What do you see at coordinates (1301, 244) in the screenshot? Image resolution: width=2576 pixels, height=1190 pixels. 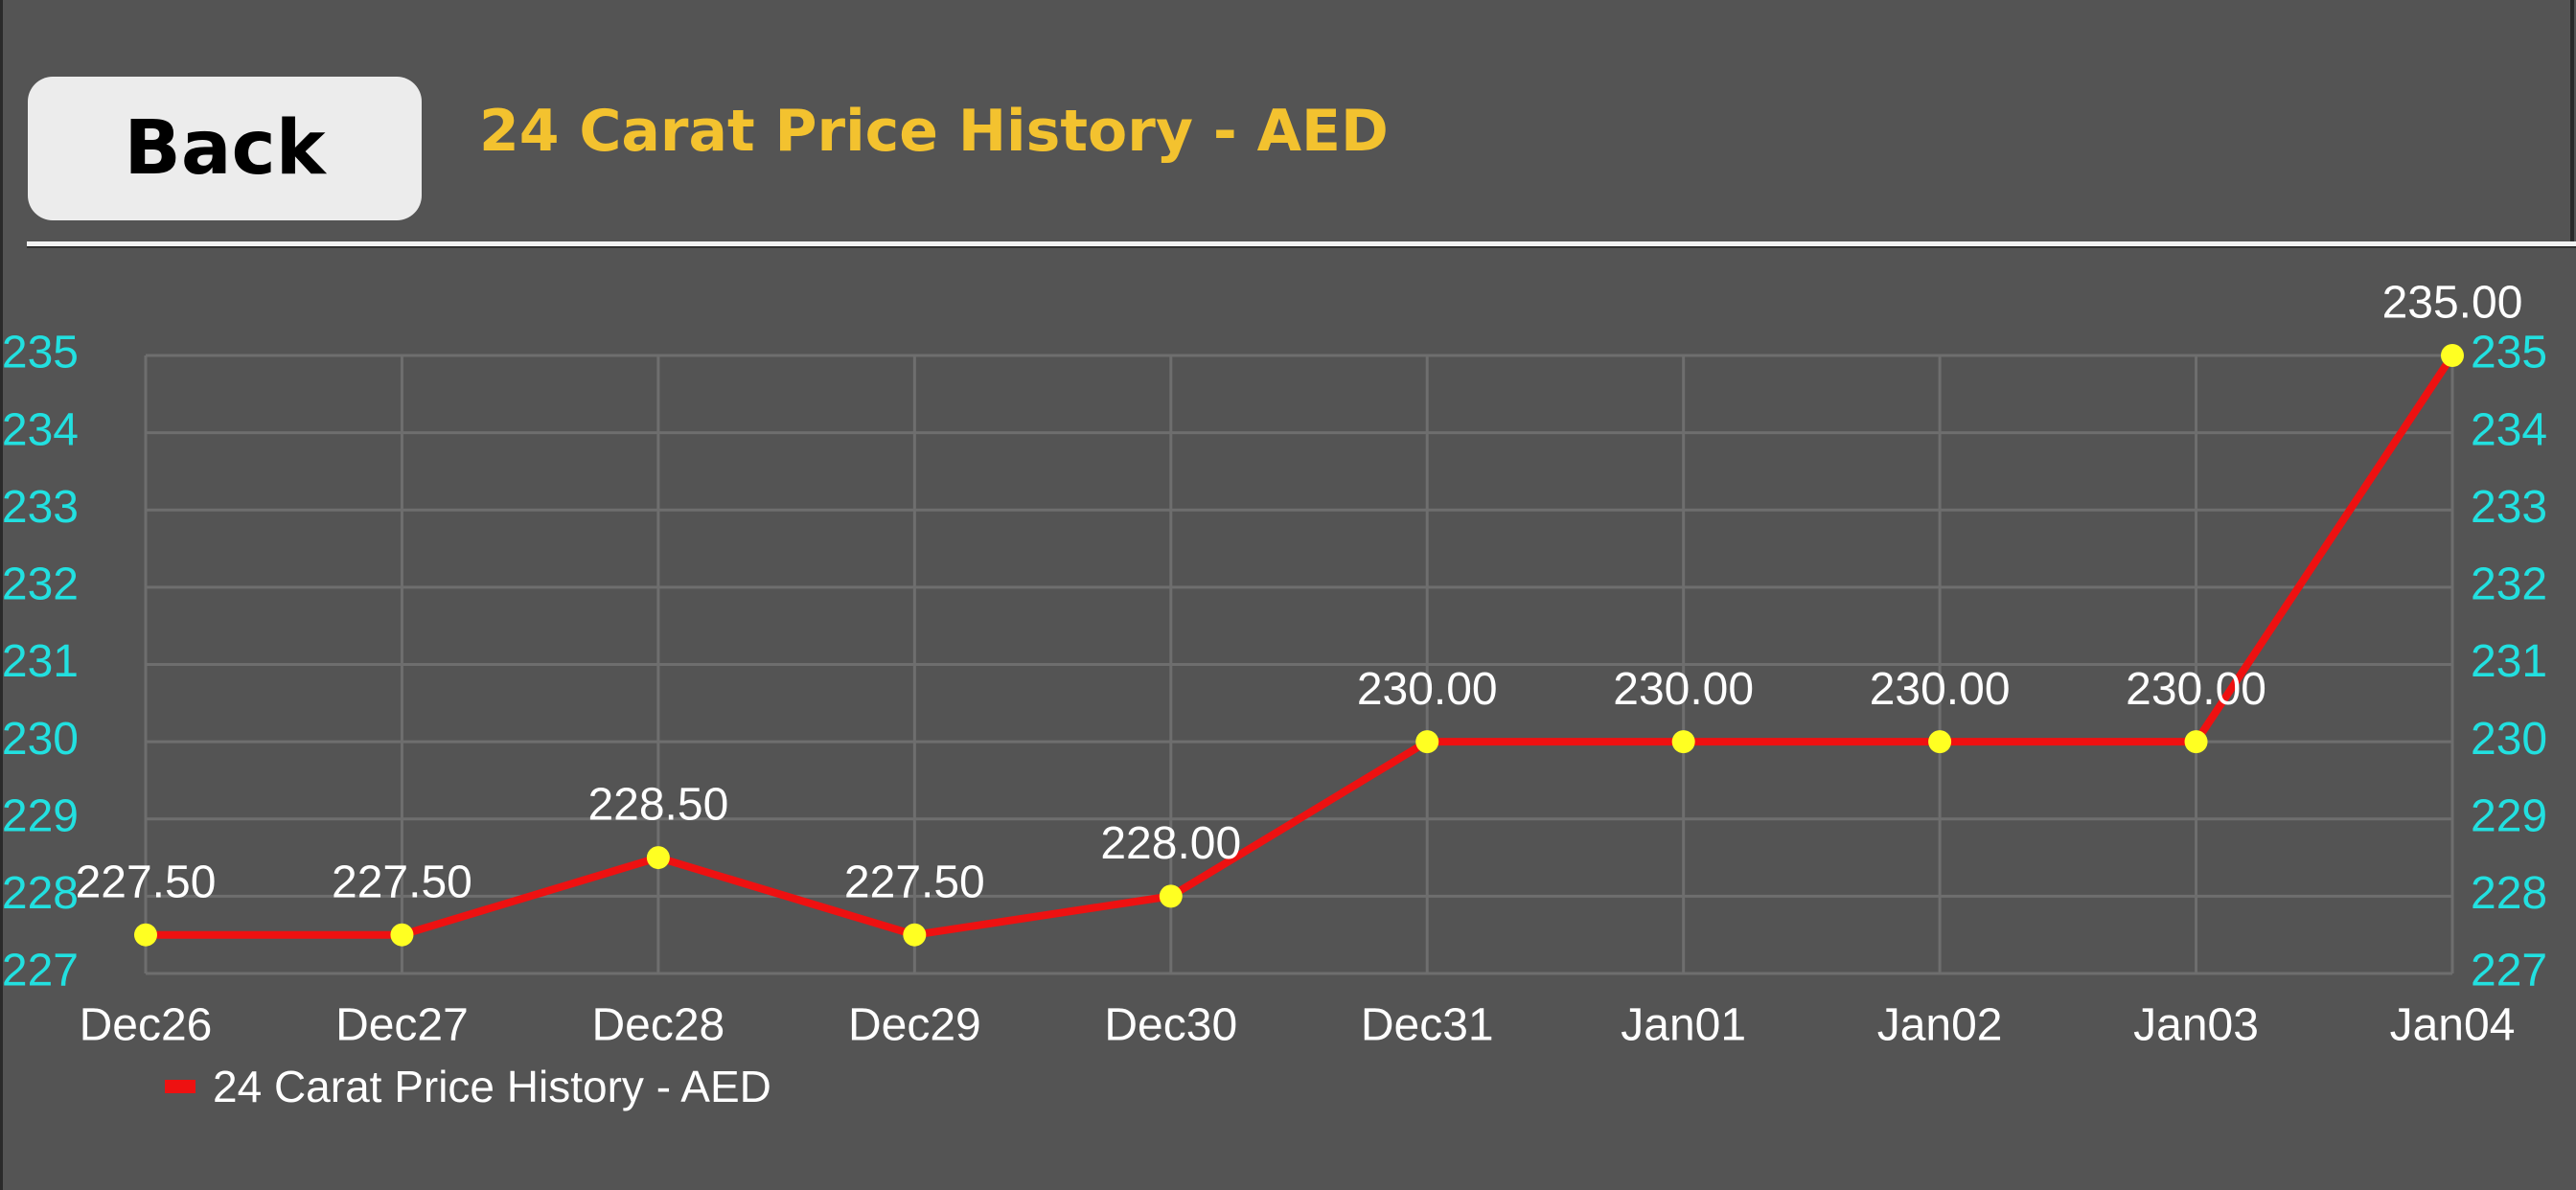 I see `header-divider` at bounding box center [1301, 244].